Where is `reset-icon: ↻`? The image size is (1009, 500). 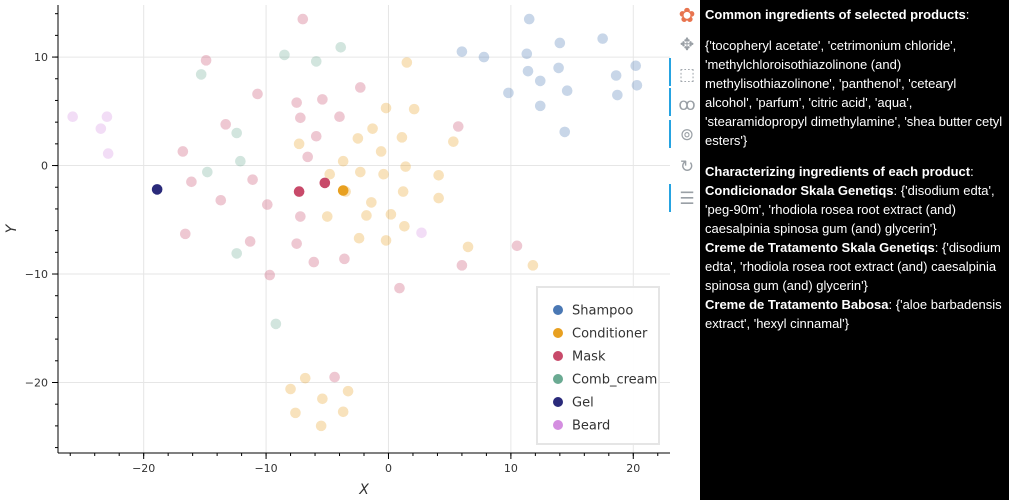
reset-icon: ↻ is located at coordinates (687, 167).